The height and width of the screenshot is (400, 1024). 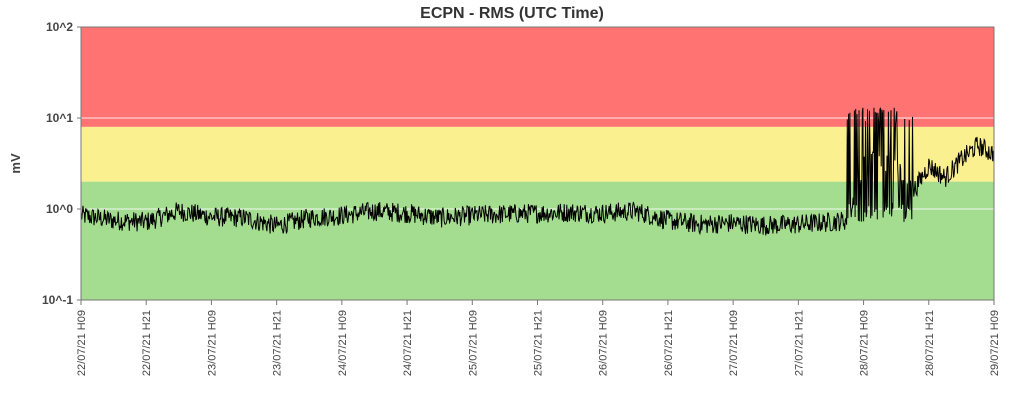 What do you see at coordinates (61, 163) in the screenshot?
I see `y-axis-ticks: 10^2 10^1 10^0 10^-1` at bounding box center [61, 163].